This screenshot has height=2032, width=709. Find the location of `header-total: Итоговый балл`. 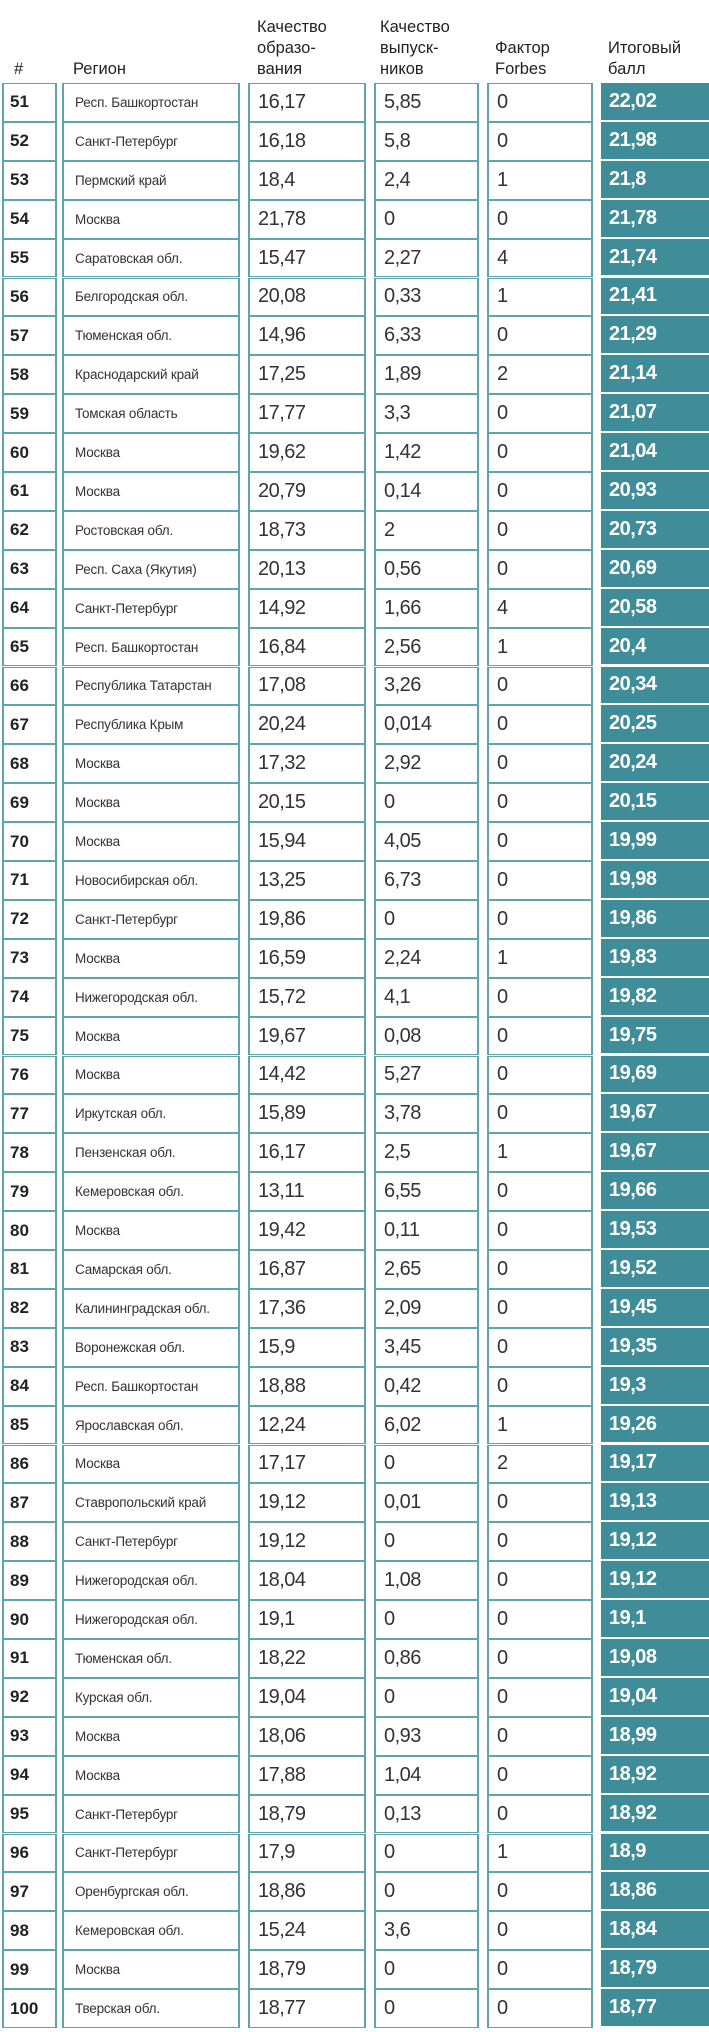

header-total: Итоговый балл is located at coordinates (658, 40).